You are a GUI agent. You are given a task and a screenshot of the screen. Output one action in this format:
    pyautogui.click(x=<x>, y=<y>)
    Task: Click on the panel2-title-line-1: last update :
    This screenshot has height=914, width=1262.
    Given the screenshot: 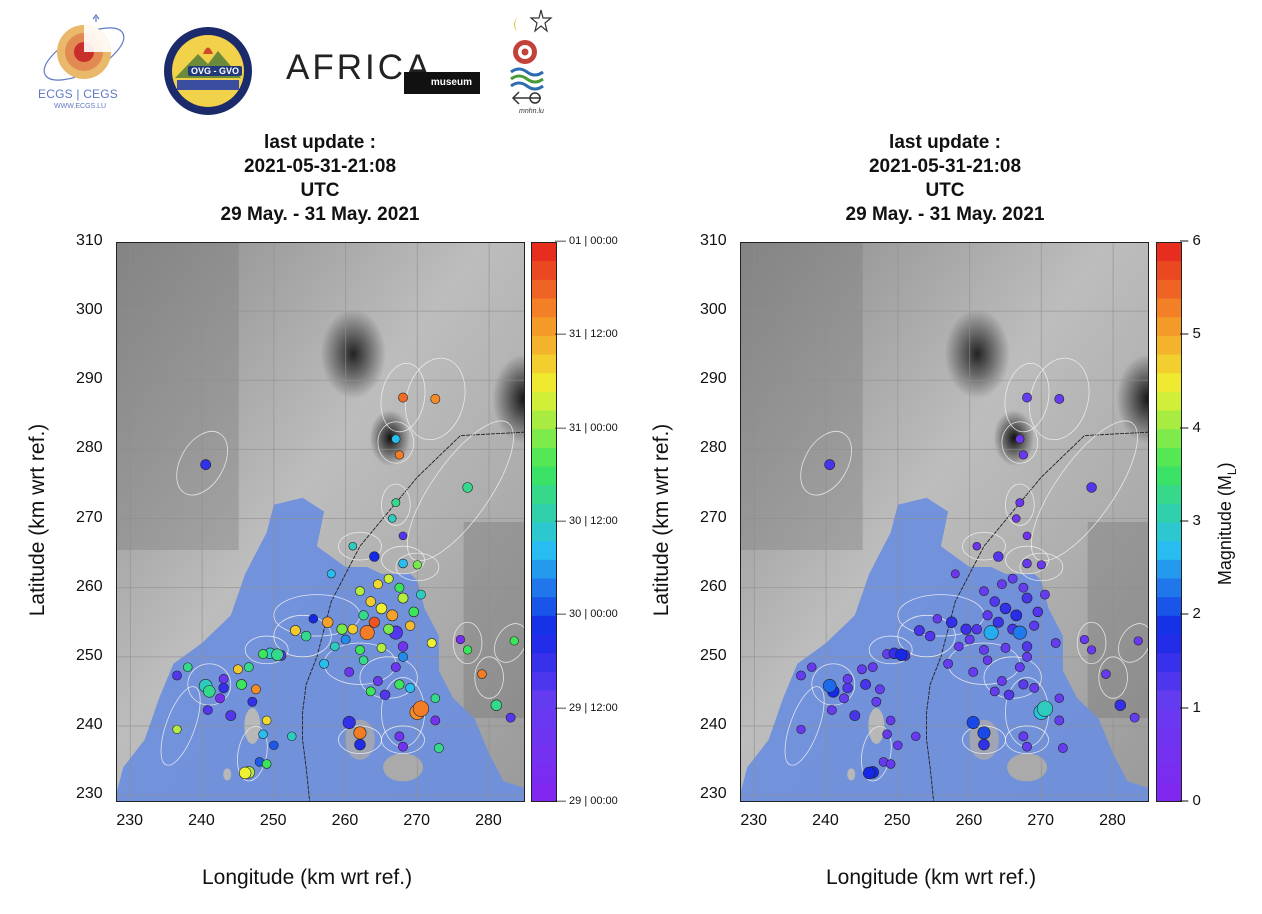 What is the action you would take?
    pyautogui.click(x=945, y=142)
    